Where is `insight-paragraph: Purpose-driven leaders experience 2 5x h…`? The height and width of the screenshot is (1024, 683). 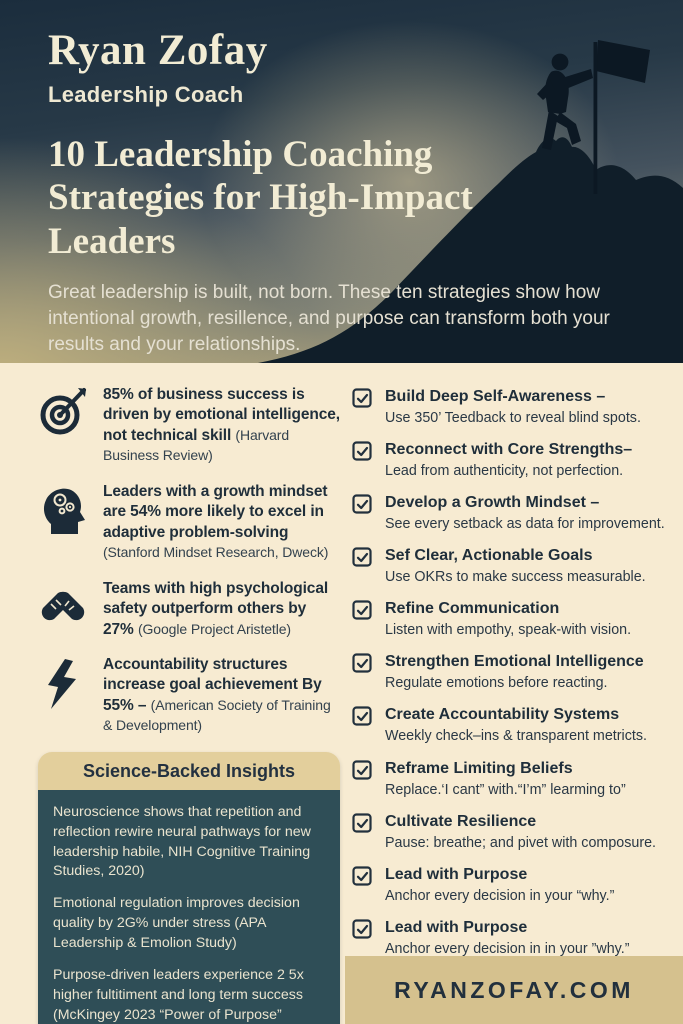
insight-paragraph: Purpose-driven leaders experience 2 5x h… is located at coordinates (178, 994).